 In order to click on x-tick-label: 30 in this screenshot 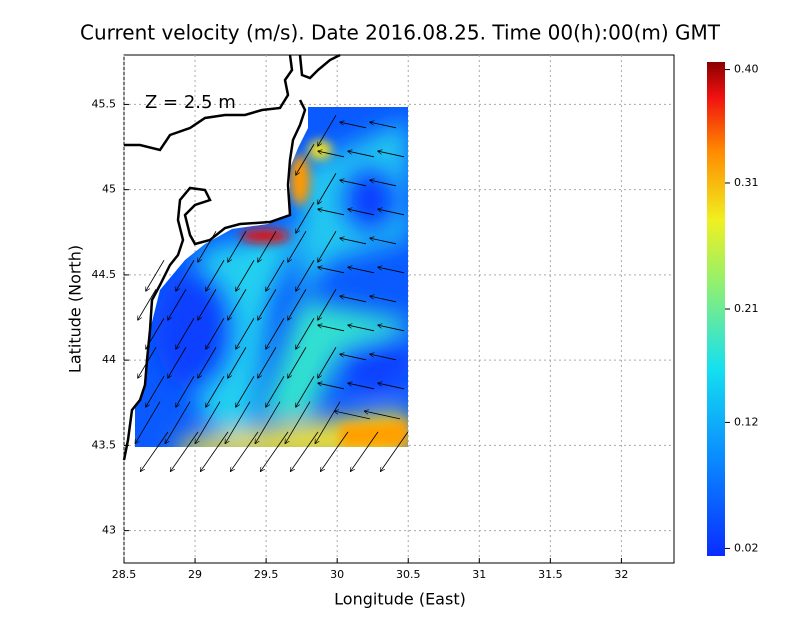, I will do `click(337, 574)`.